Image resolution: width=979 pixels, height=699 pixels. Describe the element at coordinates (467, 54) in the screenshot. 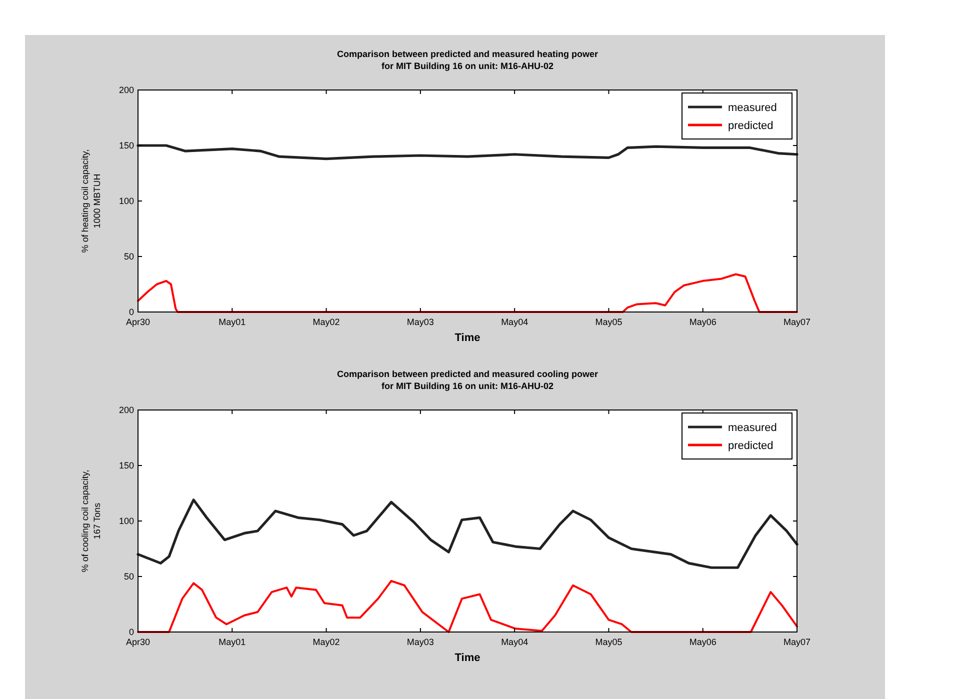

I see `chart-title: Comparison between predicted and measured heating power` at that location.